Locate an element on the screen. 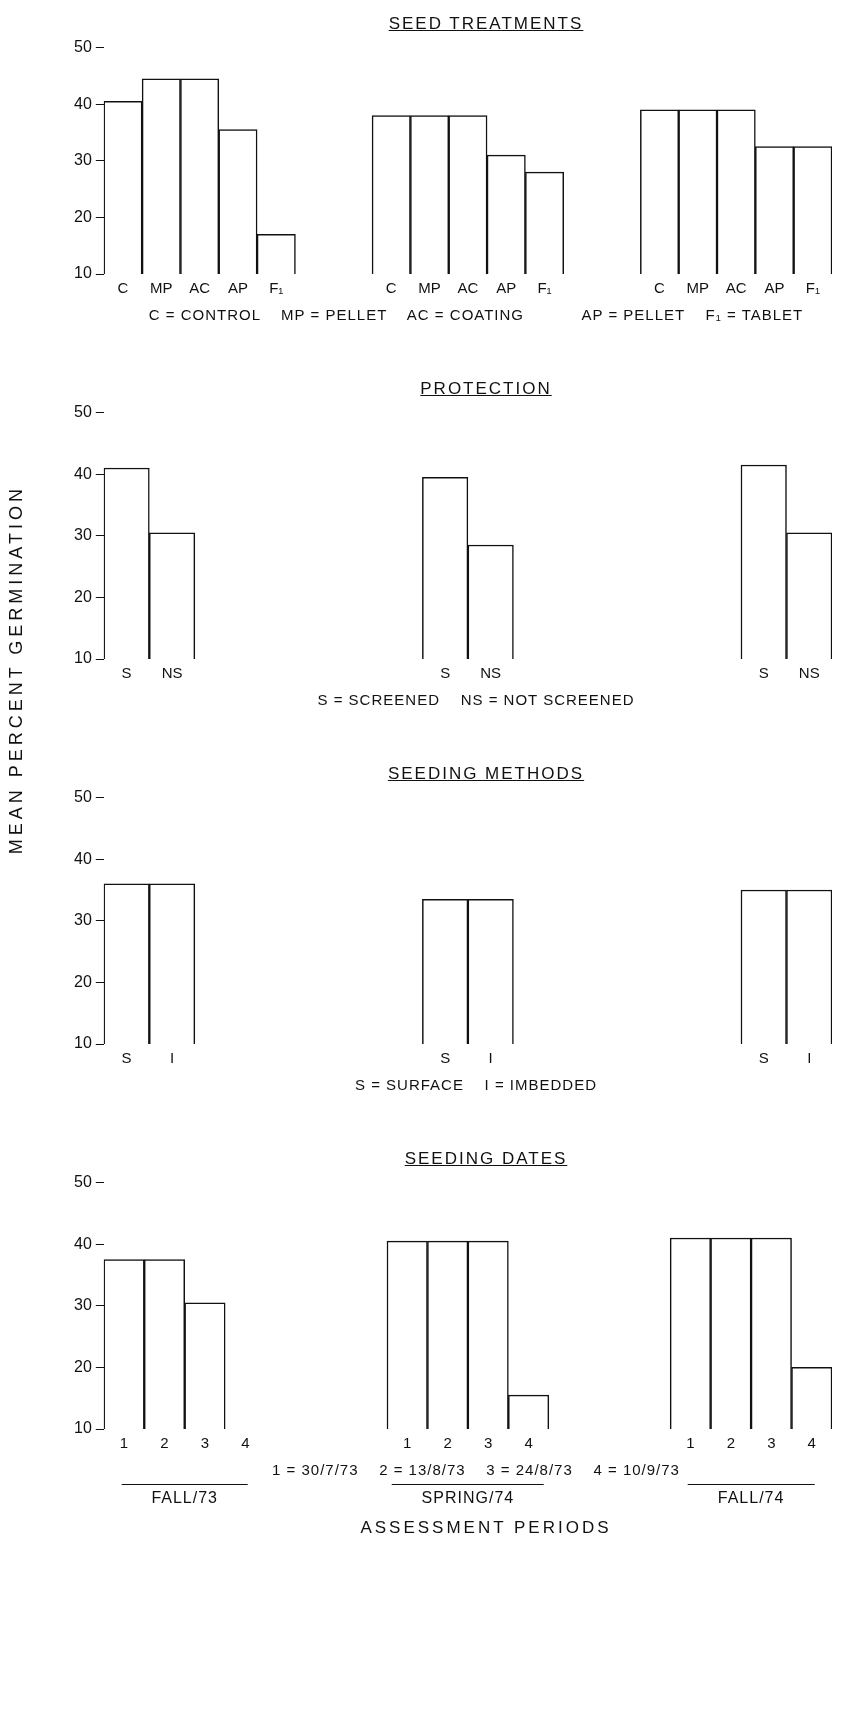  x-axis-title: ASSESSMENT PERIODS is located at coordinates (486, 1527).